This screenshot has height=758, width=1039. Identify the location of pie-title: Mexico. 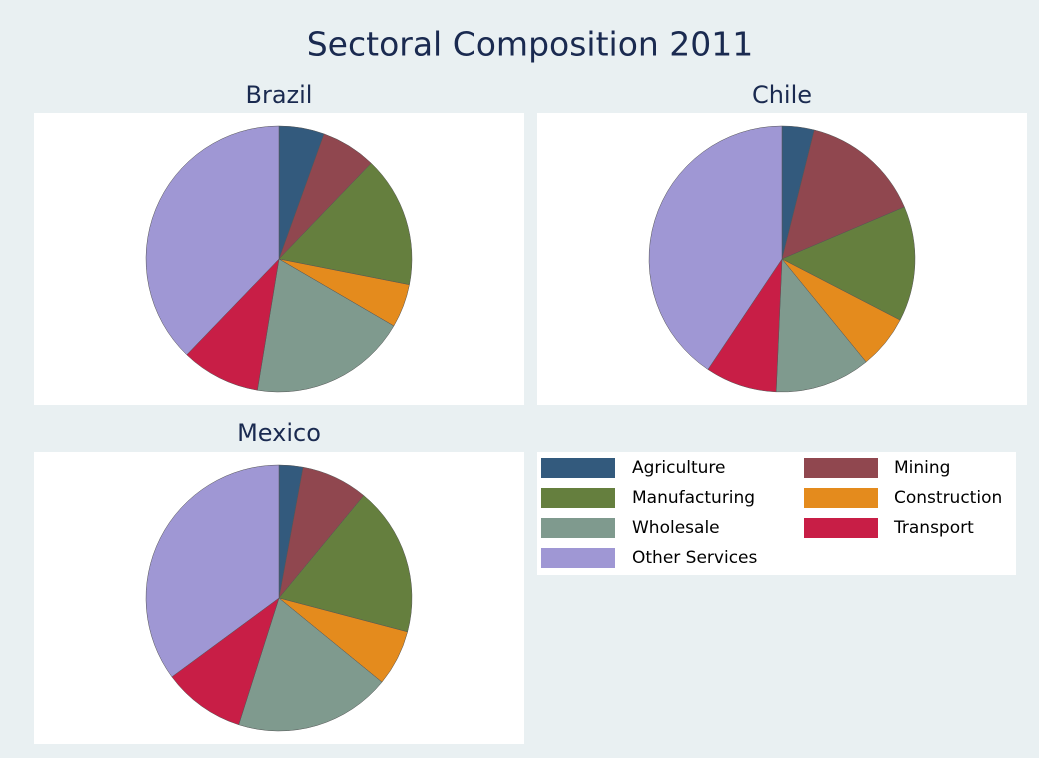
(279, 433).